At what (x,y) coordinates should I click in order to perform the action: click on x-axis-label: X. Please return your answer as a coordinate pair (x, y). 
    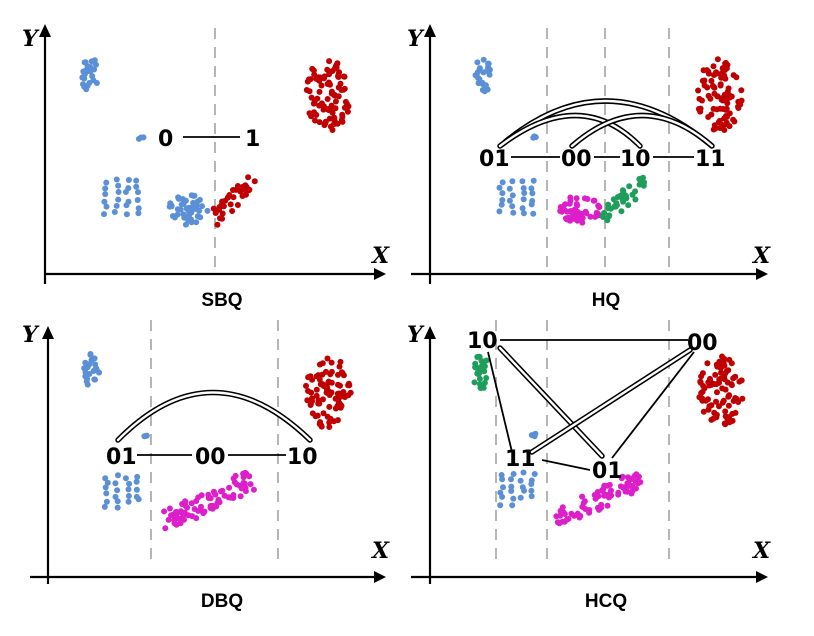
    Looking at the image, I should click on (761, 256).